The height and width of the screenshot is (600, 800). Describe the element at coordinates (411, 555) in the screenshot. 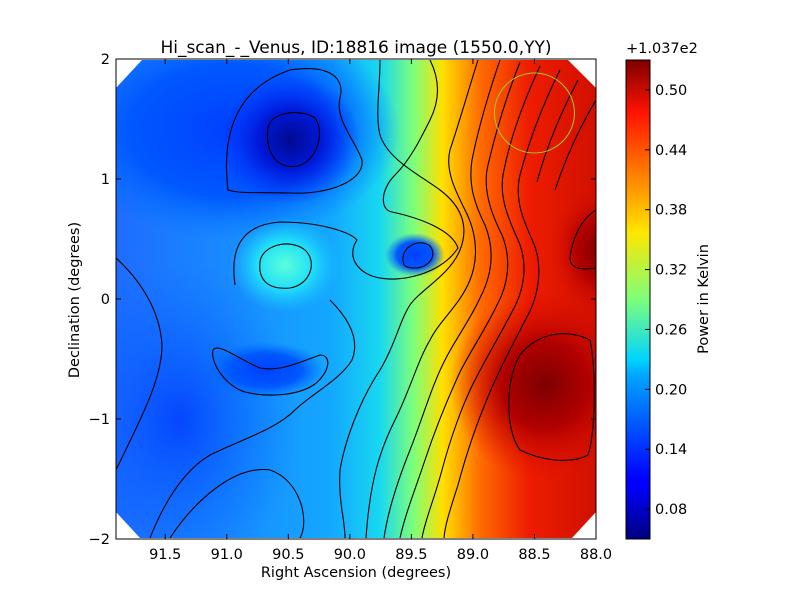

I see `x-tick-label: 89.5` at that location.